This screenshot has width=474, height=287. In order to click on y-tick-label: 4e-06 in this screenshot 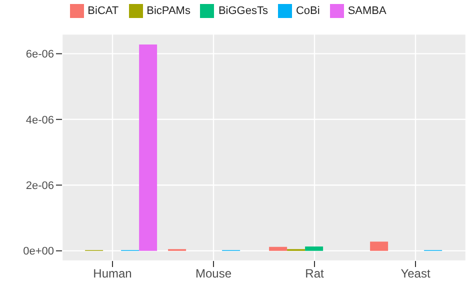, I will do `click(40, 120)`.